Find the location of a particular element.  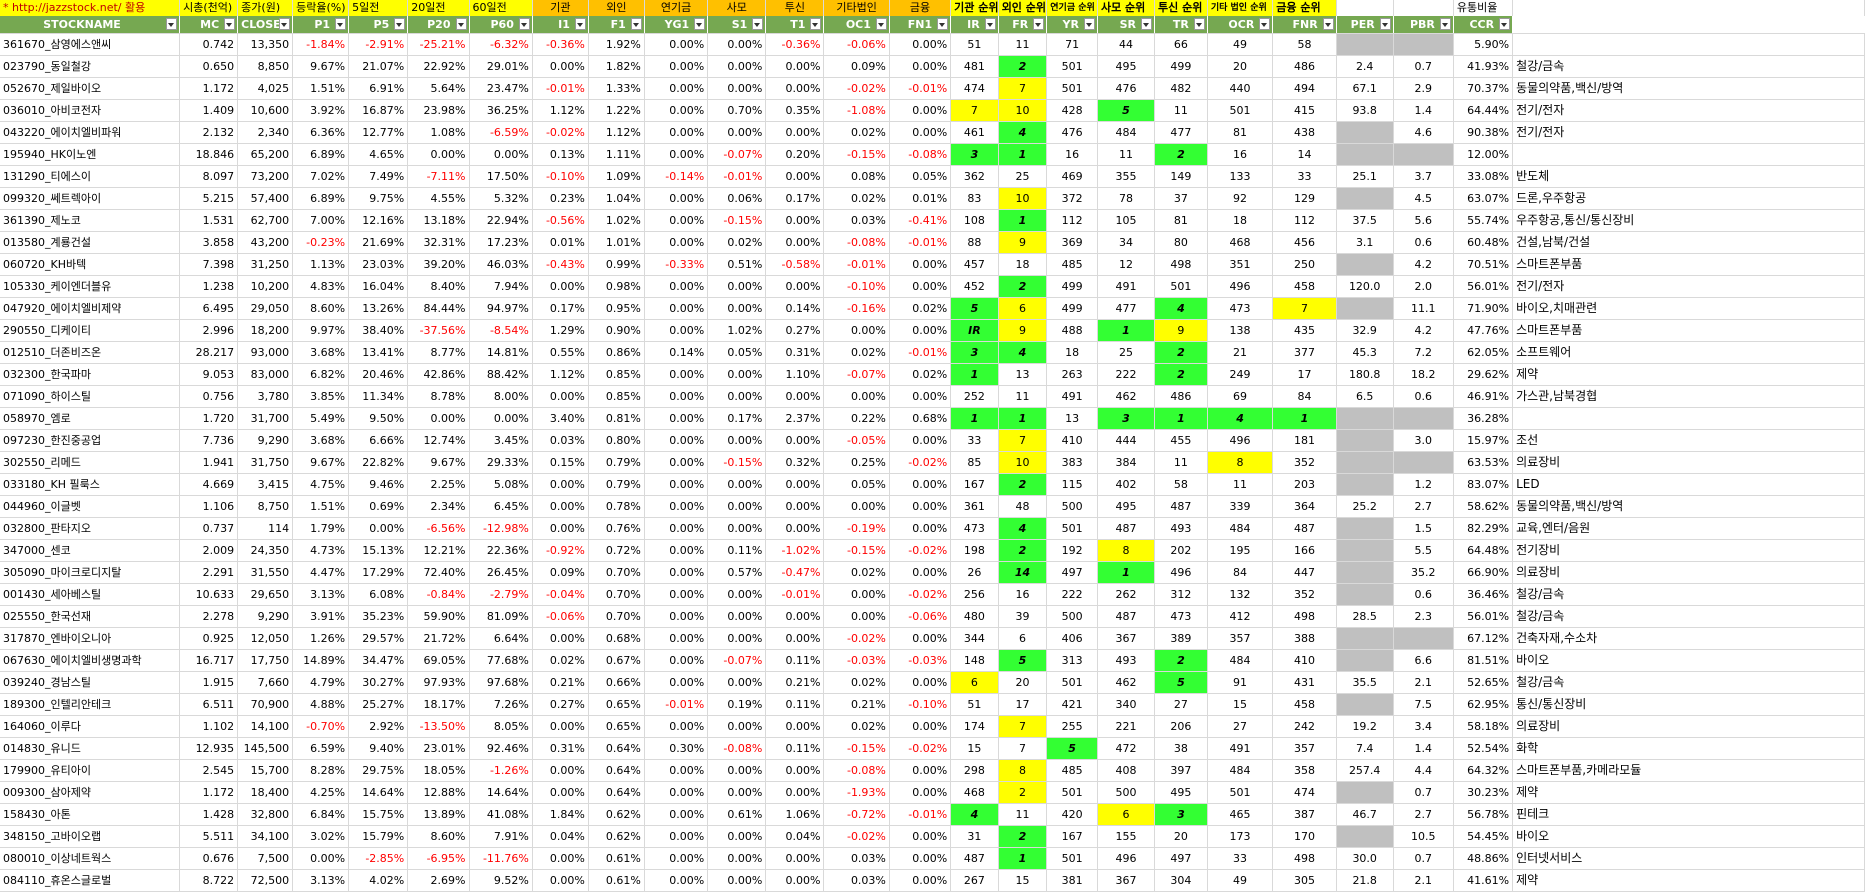

stock-name-cell: 290550_디케이티 is located at coordinates (90, 330).